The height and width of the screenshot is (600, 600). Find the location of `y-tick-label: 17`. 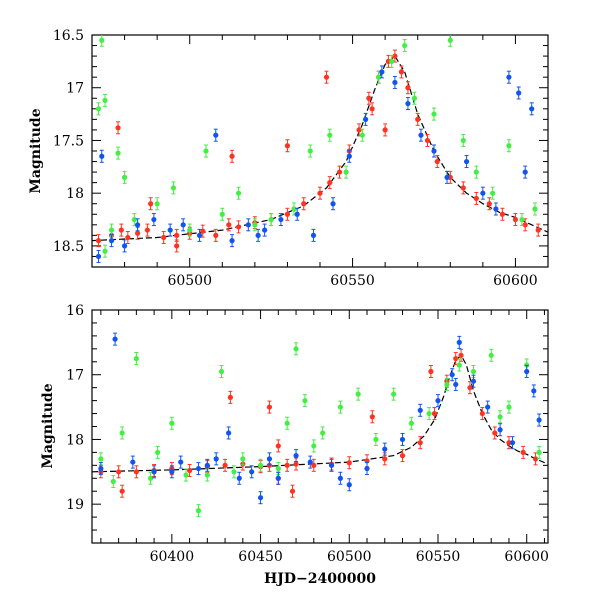

y-tick-label: 17 is located at coordinates (75, 89).